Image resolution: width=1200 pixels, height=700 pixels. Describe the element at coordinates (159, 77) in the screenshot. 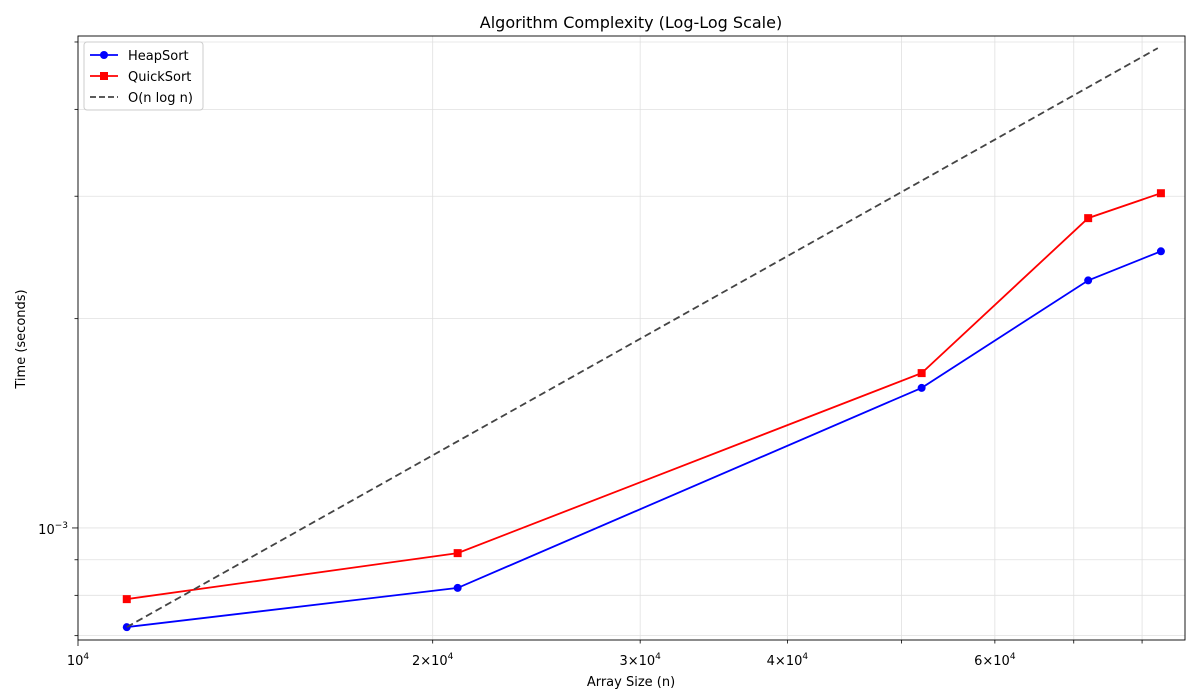

I see `legend-label: QuickSort` at that location.